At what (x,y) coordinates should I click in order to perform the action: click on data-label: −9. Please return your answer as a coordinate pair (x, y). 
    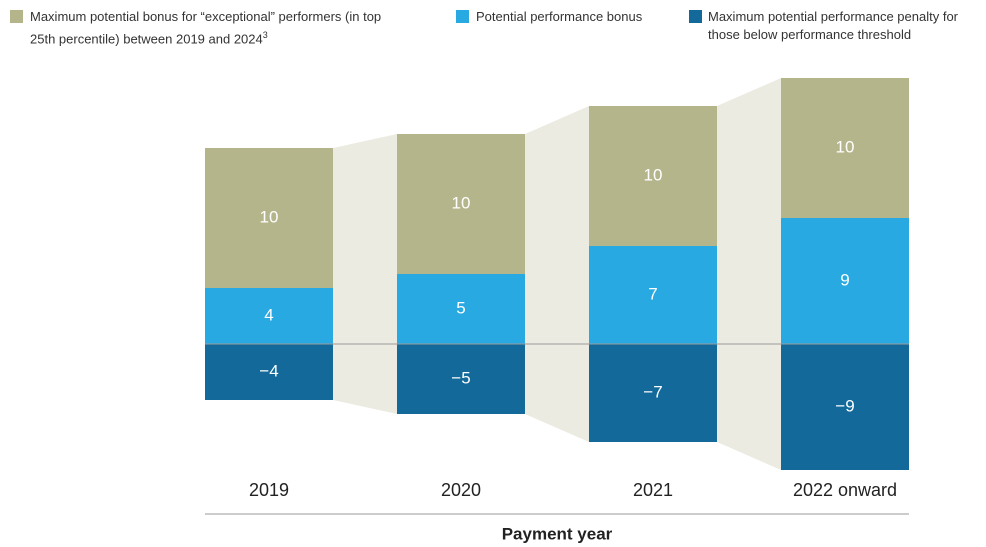
    Looking at the image, I should click on (844, 405).